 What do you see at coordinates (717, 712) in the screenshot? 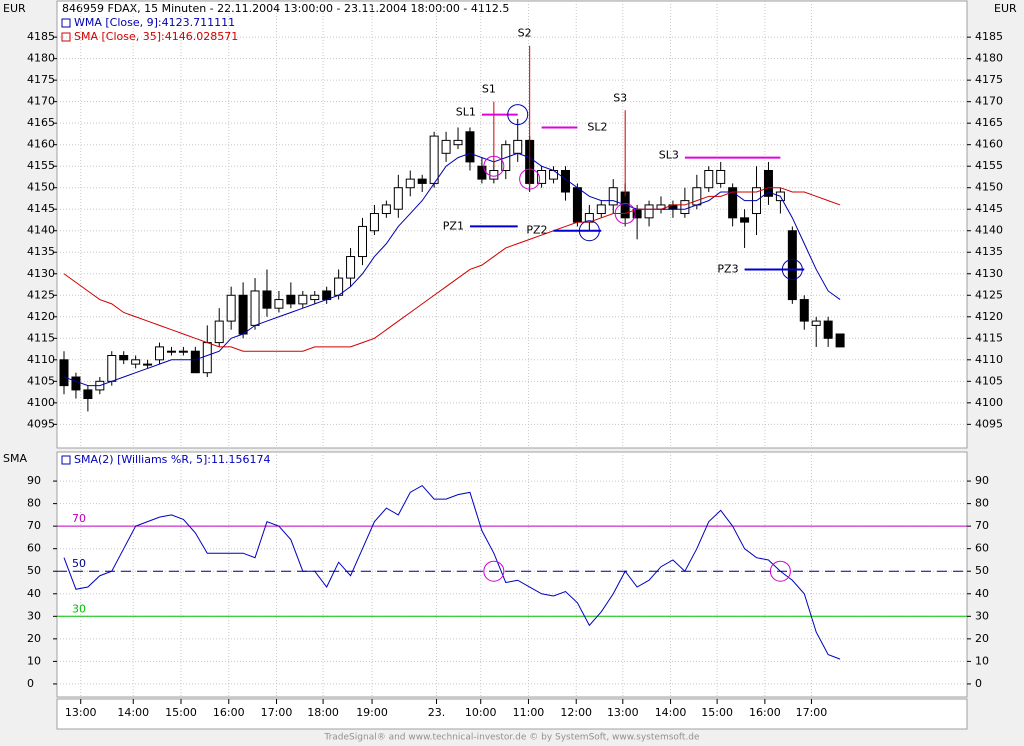
I see `x-tick-label: 15:00` at bounding box center [717, 712].